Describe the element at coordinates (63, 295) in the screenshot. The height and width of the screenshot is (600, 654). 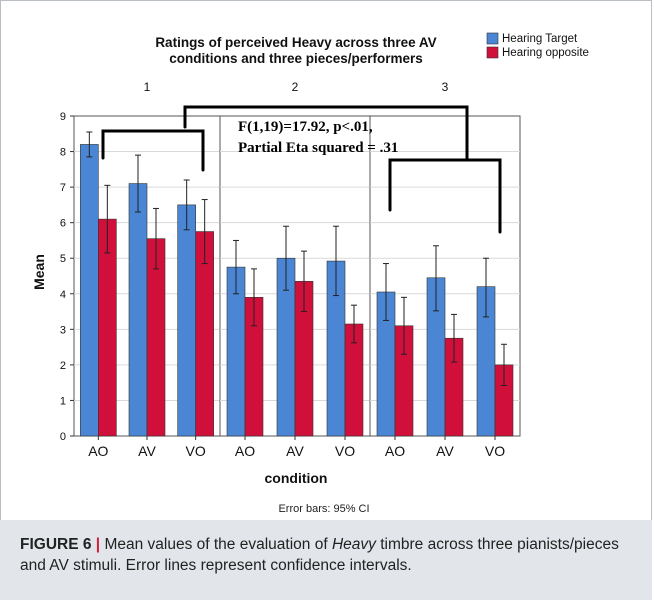
I see `y-tick-label: 4` at that location.